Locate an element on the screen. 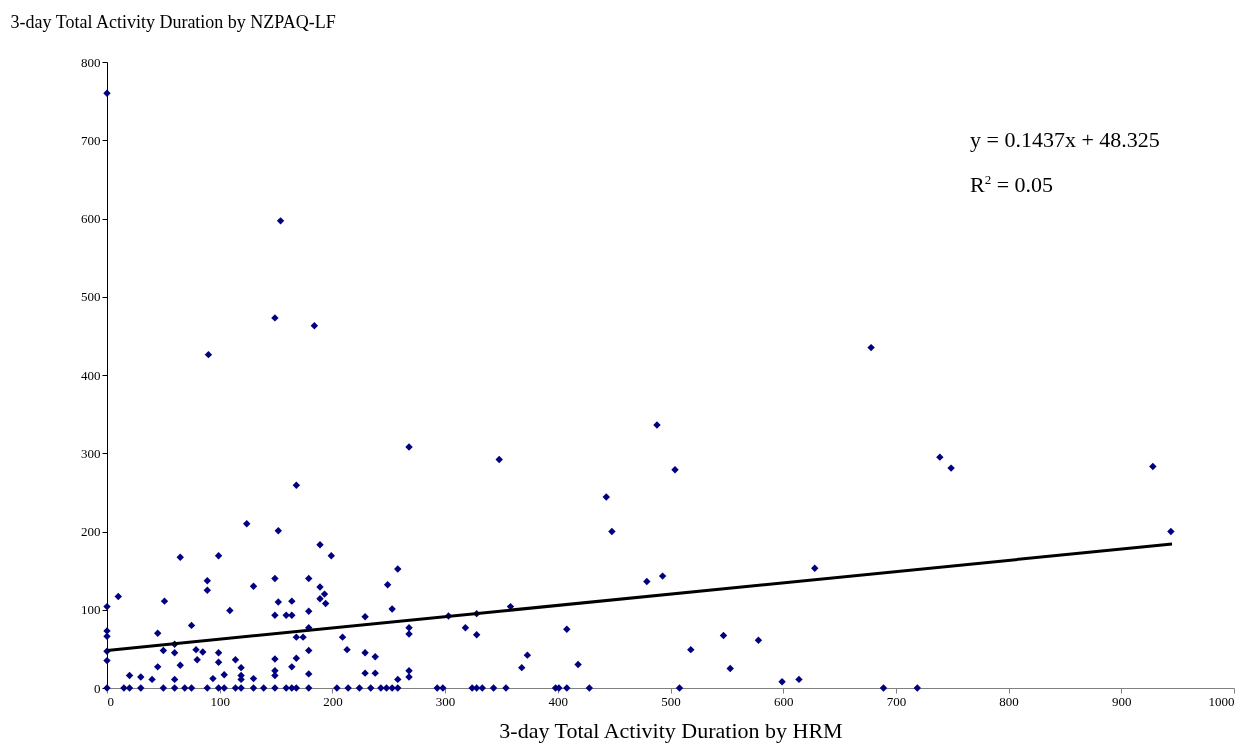 The width and height of the screenshot is (1248, 751). x-tick-label: 900 is located at coordinates (1122, 701).